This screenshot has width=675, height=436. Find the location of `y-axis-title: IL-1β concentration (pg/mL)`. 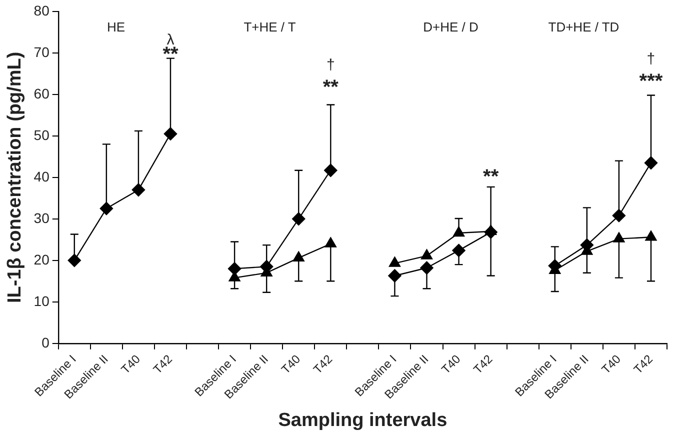

y-axis-title: IL-1β concentration (pg/mL) is located at coordinates (15, 177).